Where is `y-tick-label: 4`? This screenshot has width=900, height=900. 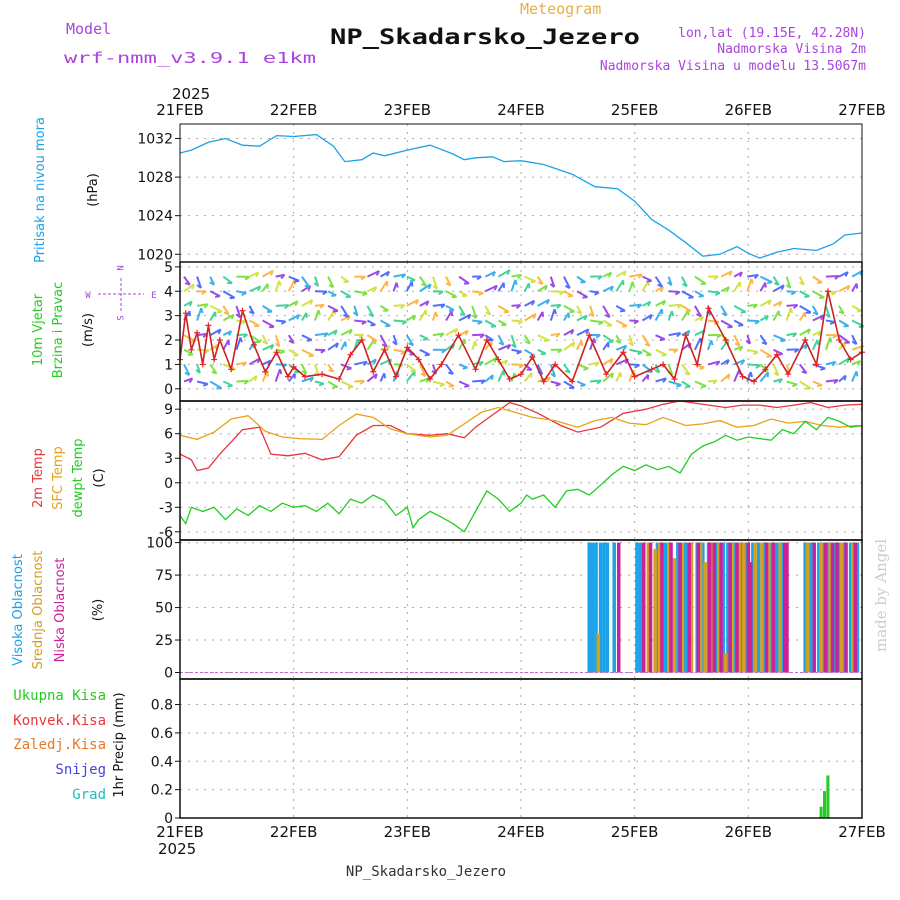
y-tick-label: 4 is located at coordinates (168, 292).